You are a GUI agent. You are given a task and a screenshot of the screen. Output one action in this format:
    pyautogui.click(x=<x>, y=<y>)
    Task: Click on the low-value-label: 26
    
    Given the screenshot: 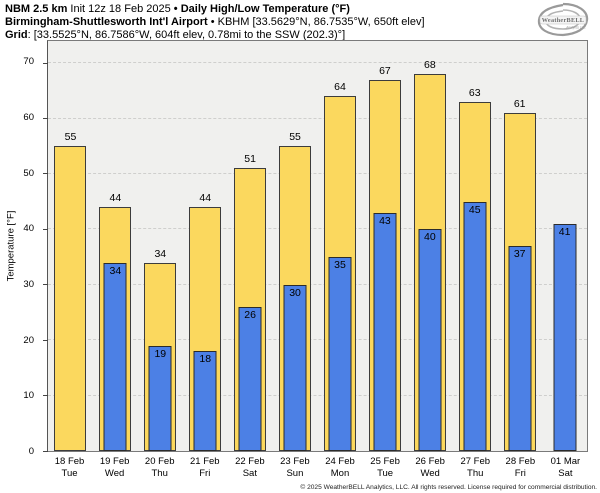 What is the action you would take?
    pyautogui.click(x=250, y=314)
    